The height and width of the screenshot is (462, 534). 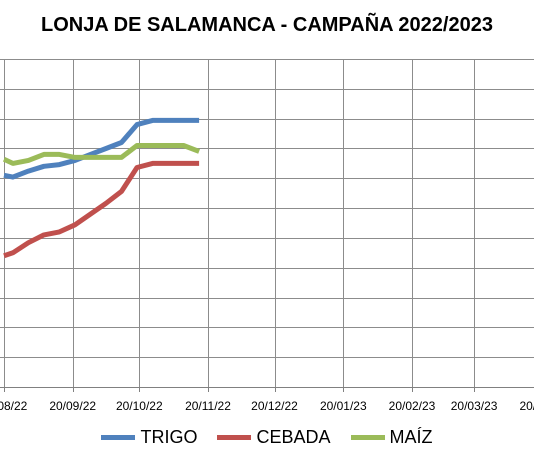 What do you see at coordinates (267, 25) in the screenshot?
I see `chart-title: LONJA DE SALAMANCA - CAMPAÑA 2022/2023` at bounding box center [267, 25].